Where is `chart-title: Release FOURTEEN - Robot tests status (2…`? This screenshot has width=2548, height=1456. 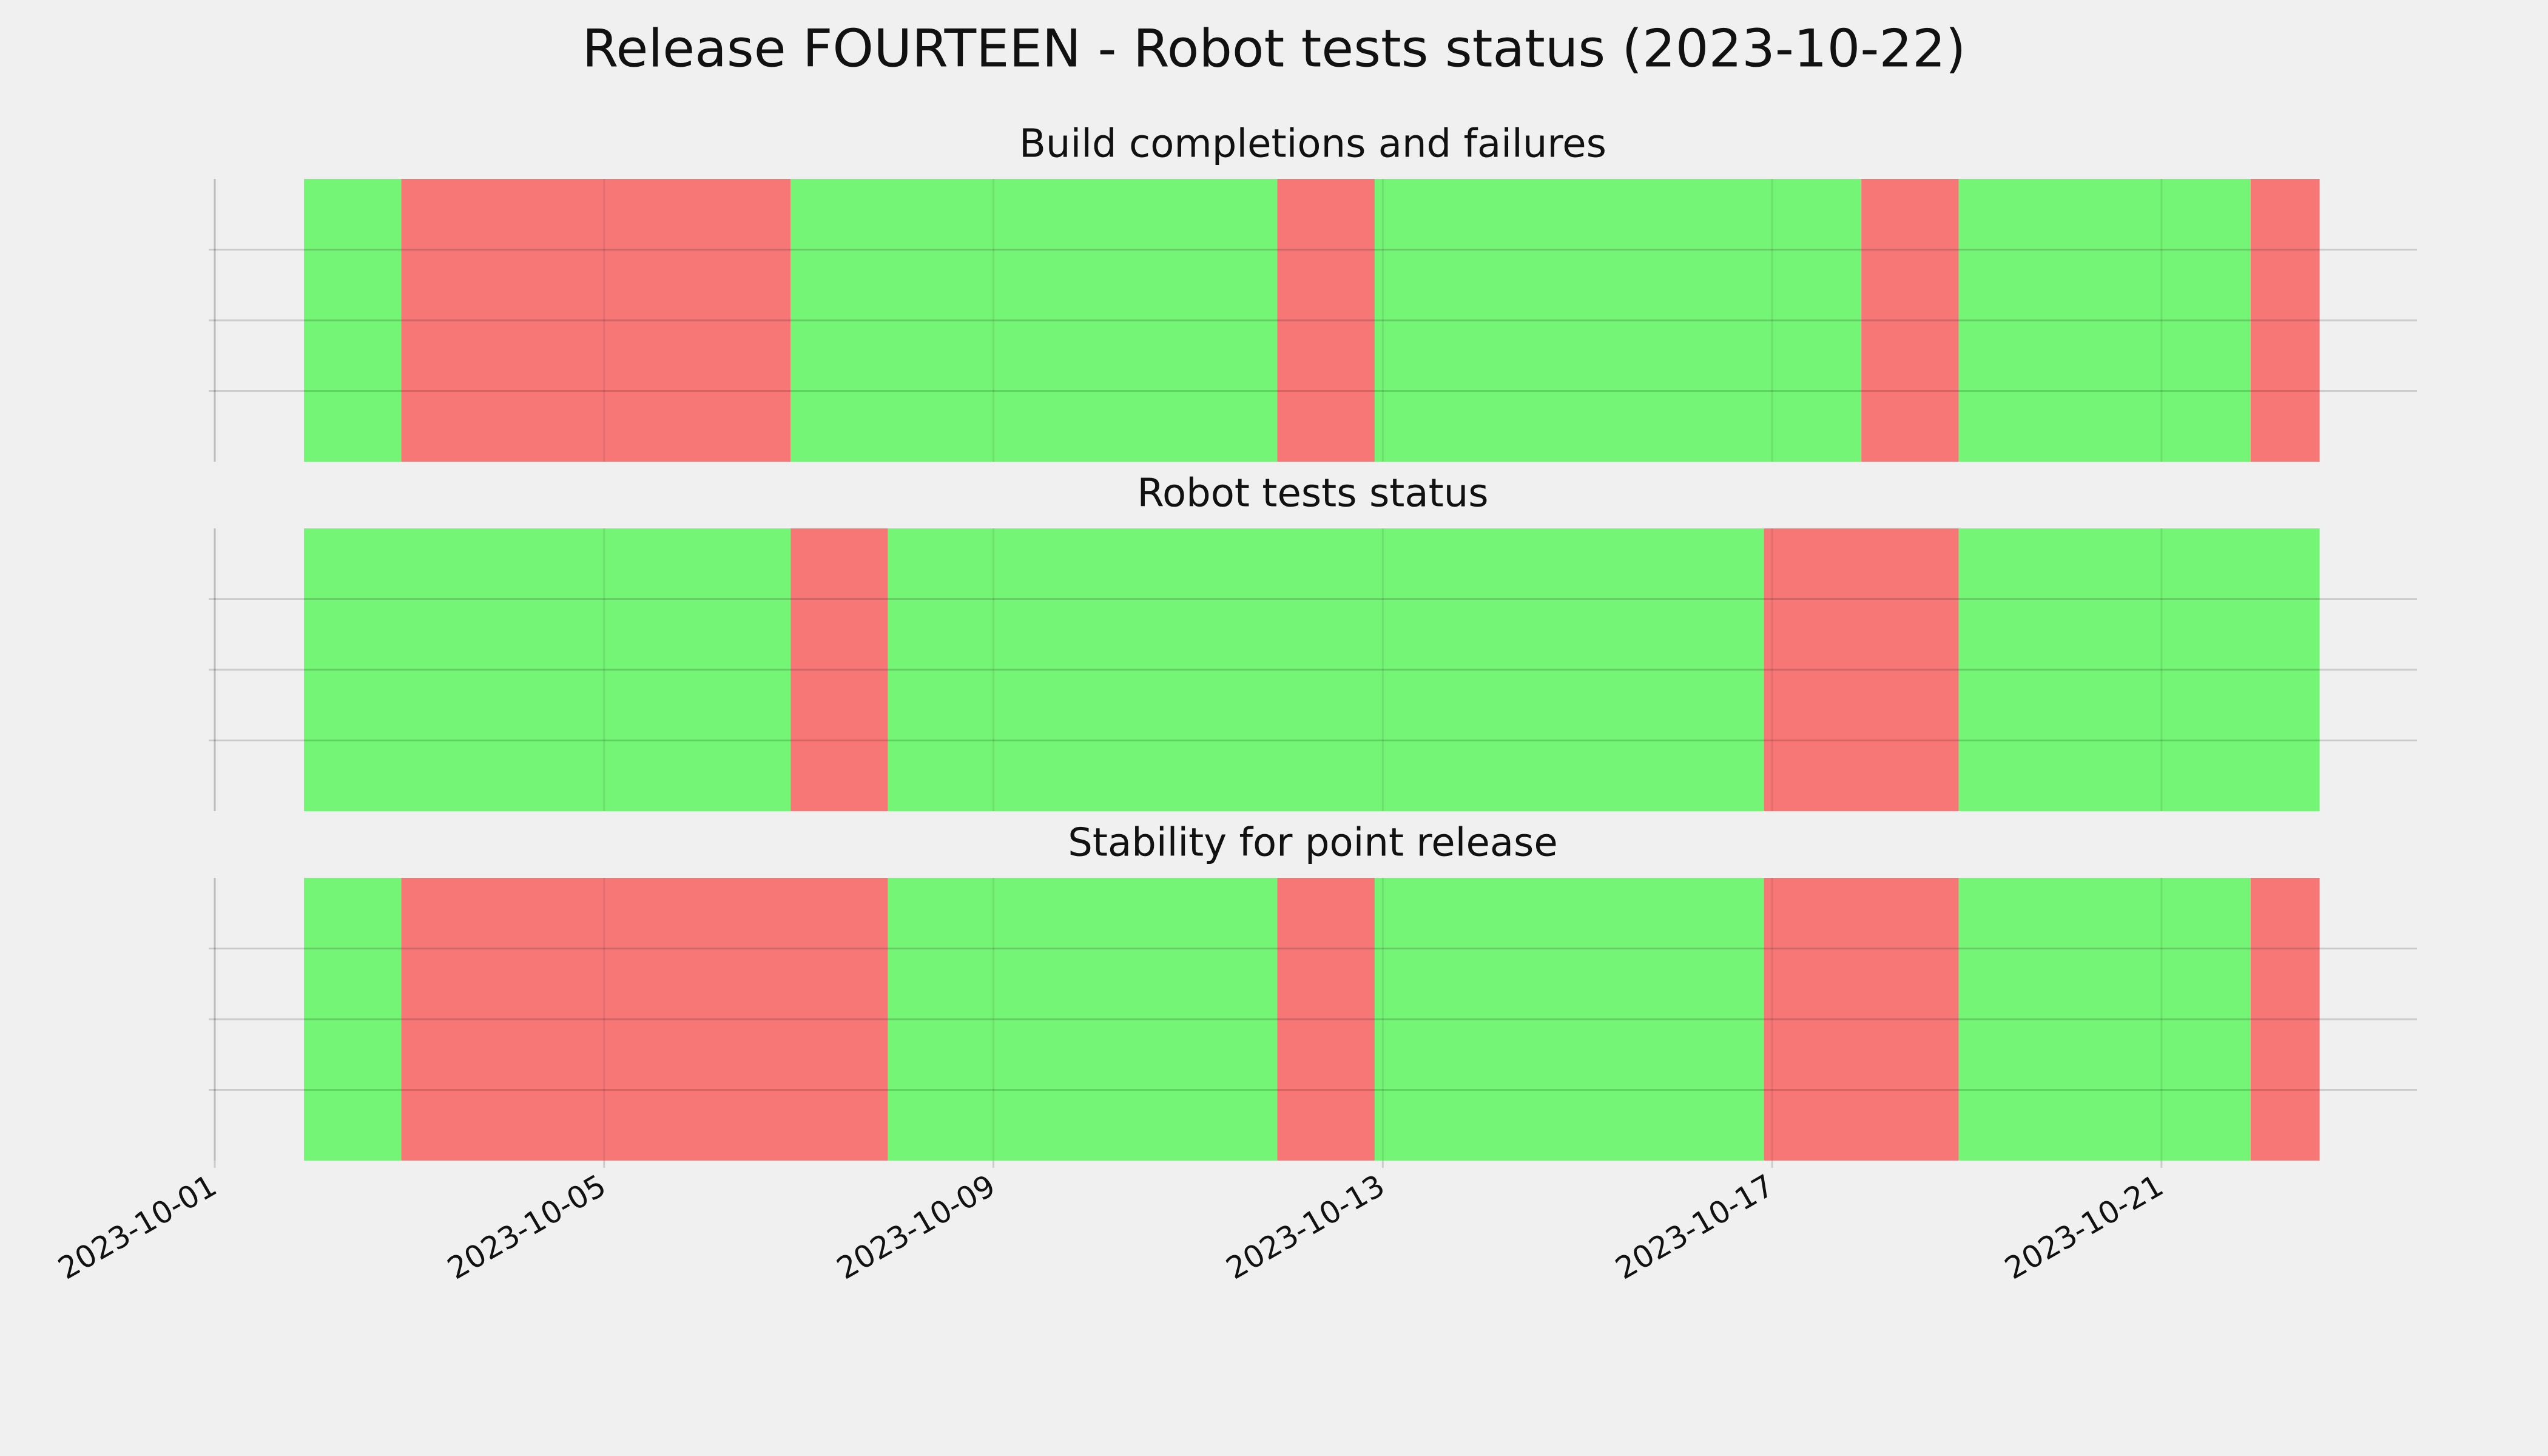
chart-title: Release FOURTEEN - Robot tests status (2… is located at coordinates (1274, 48).